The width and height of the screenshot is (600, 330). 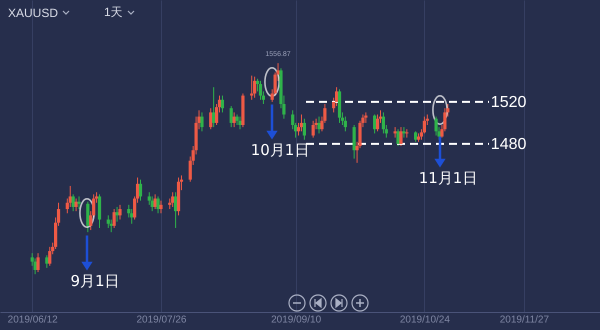 I want to click on annotation: 9月1日, so click(x=95, y=281).